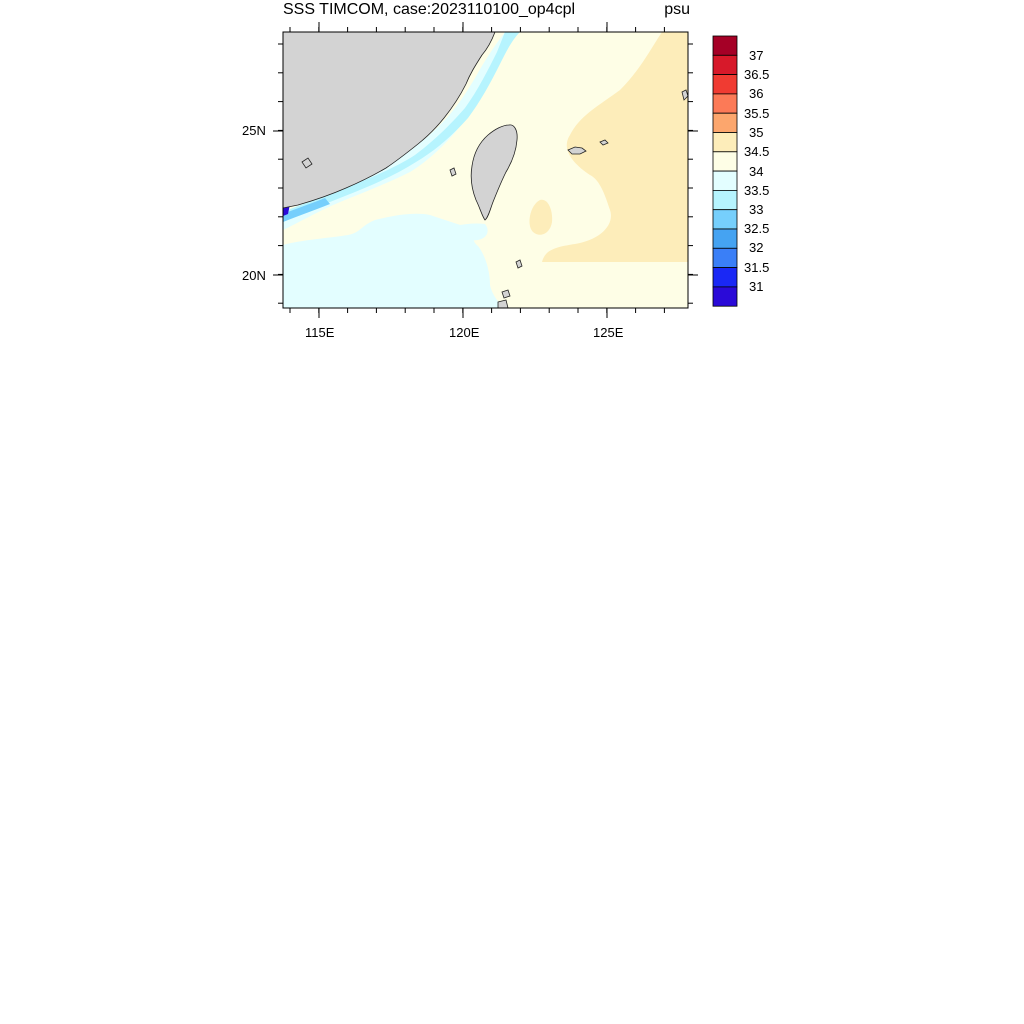 This screenshot has height=1024, width=1024. Describe the element at coordinates (307, 163) in the screenshot. I see `island-hainan-tip` at that location.